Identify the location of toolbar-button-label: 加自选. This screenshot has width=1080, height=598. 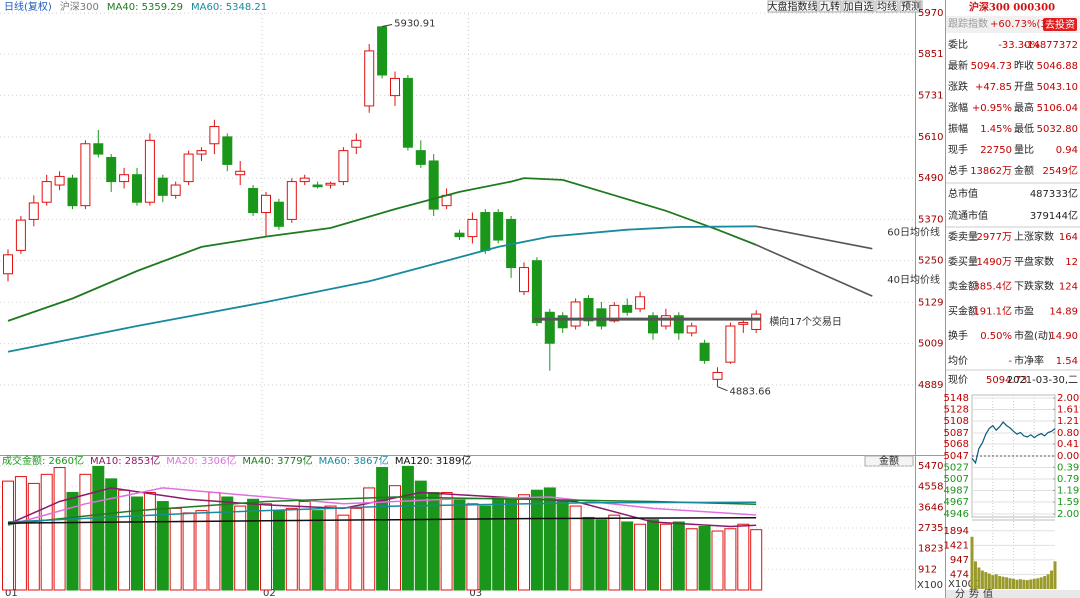
(859, 6).